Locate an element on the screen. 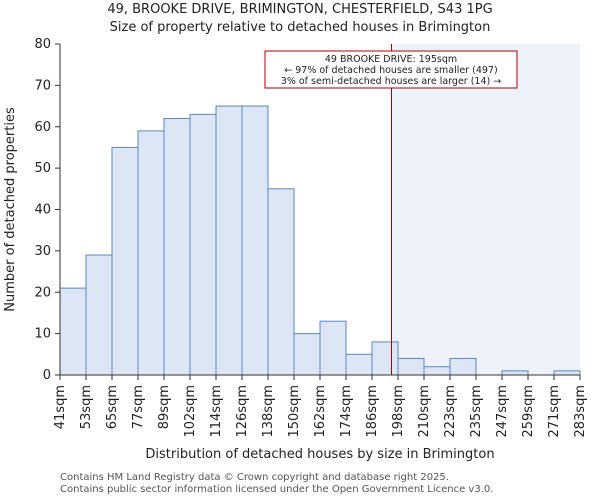  x-tick-label: 53sqm is located at coordinates (86, 407).